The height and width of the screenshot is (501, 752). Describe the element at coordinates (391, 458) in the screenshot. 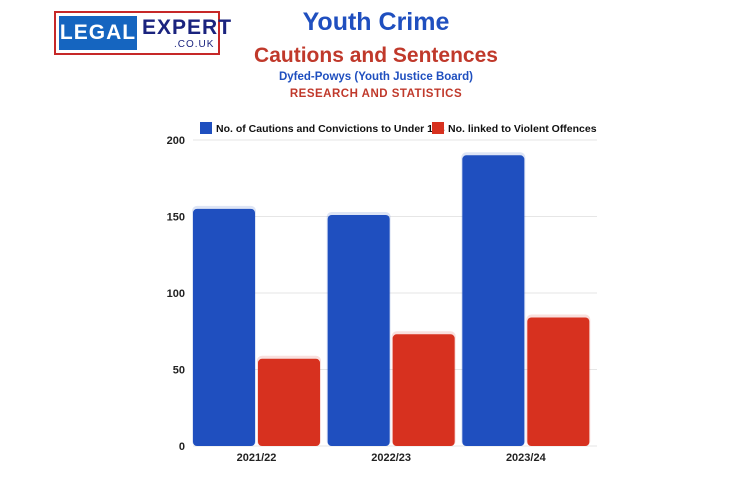

I see `x-tick-label: 2022/23` at that location.